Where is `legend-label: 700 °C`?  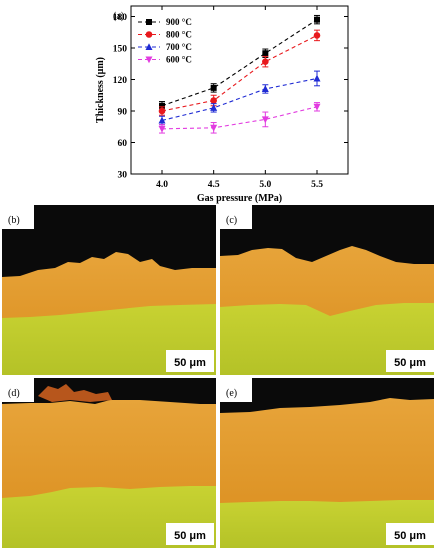 legend-label: 700 °C is located at coordinates (179, 47).